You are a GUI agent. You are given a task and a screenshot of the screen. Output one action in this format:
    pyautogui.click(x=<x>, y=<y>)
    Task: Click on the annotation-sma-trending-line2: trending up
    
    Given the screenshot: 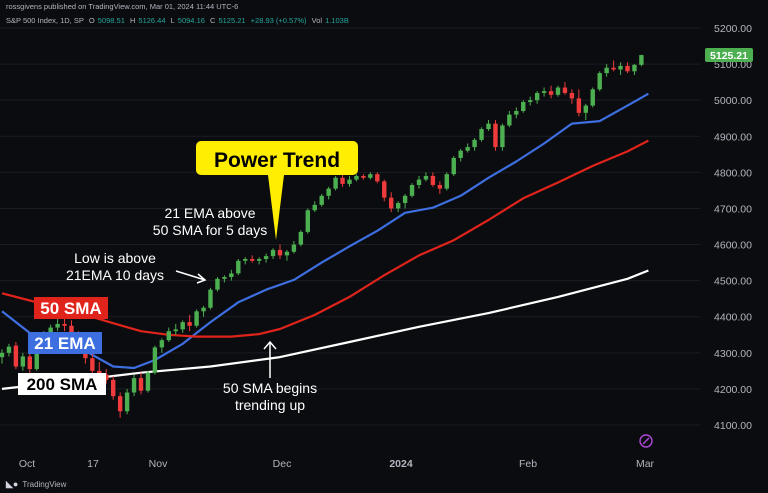 What is the action you would take?
    pyautogui.click(x=270, y=405)
    